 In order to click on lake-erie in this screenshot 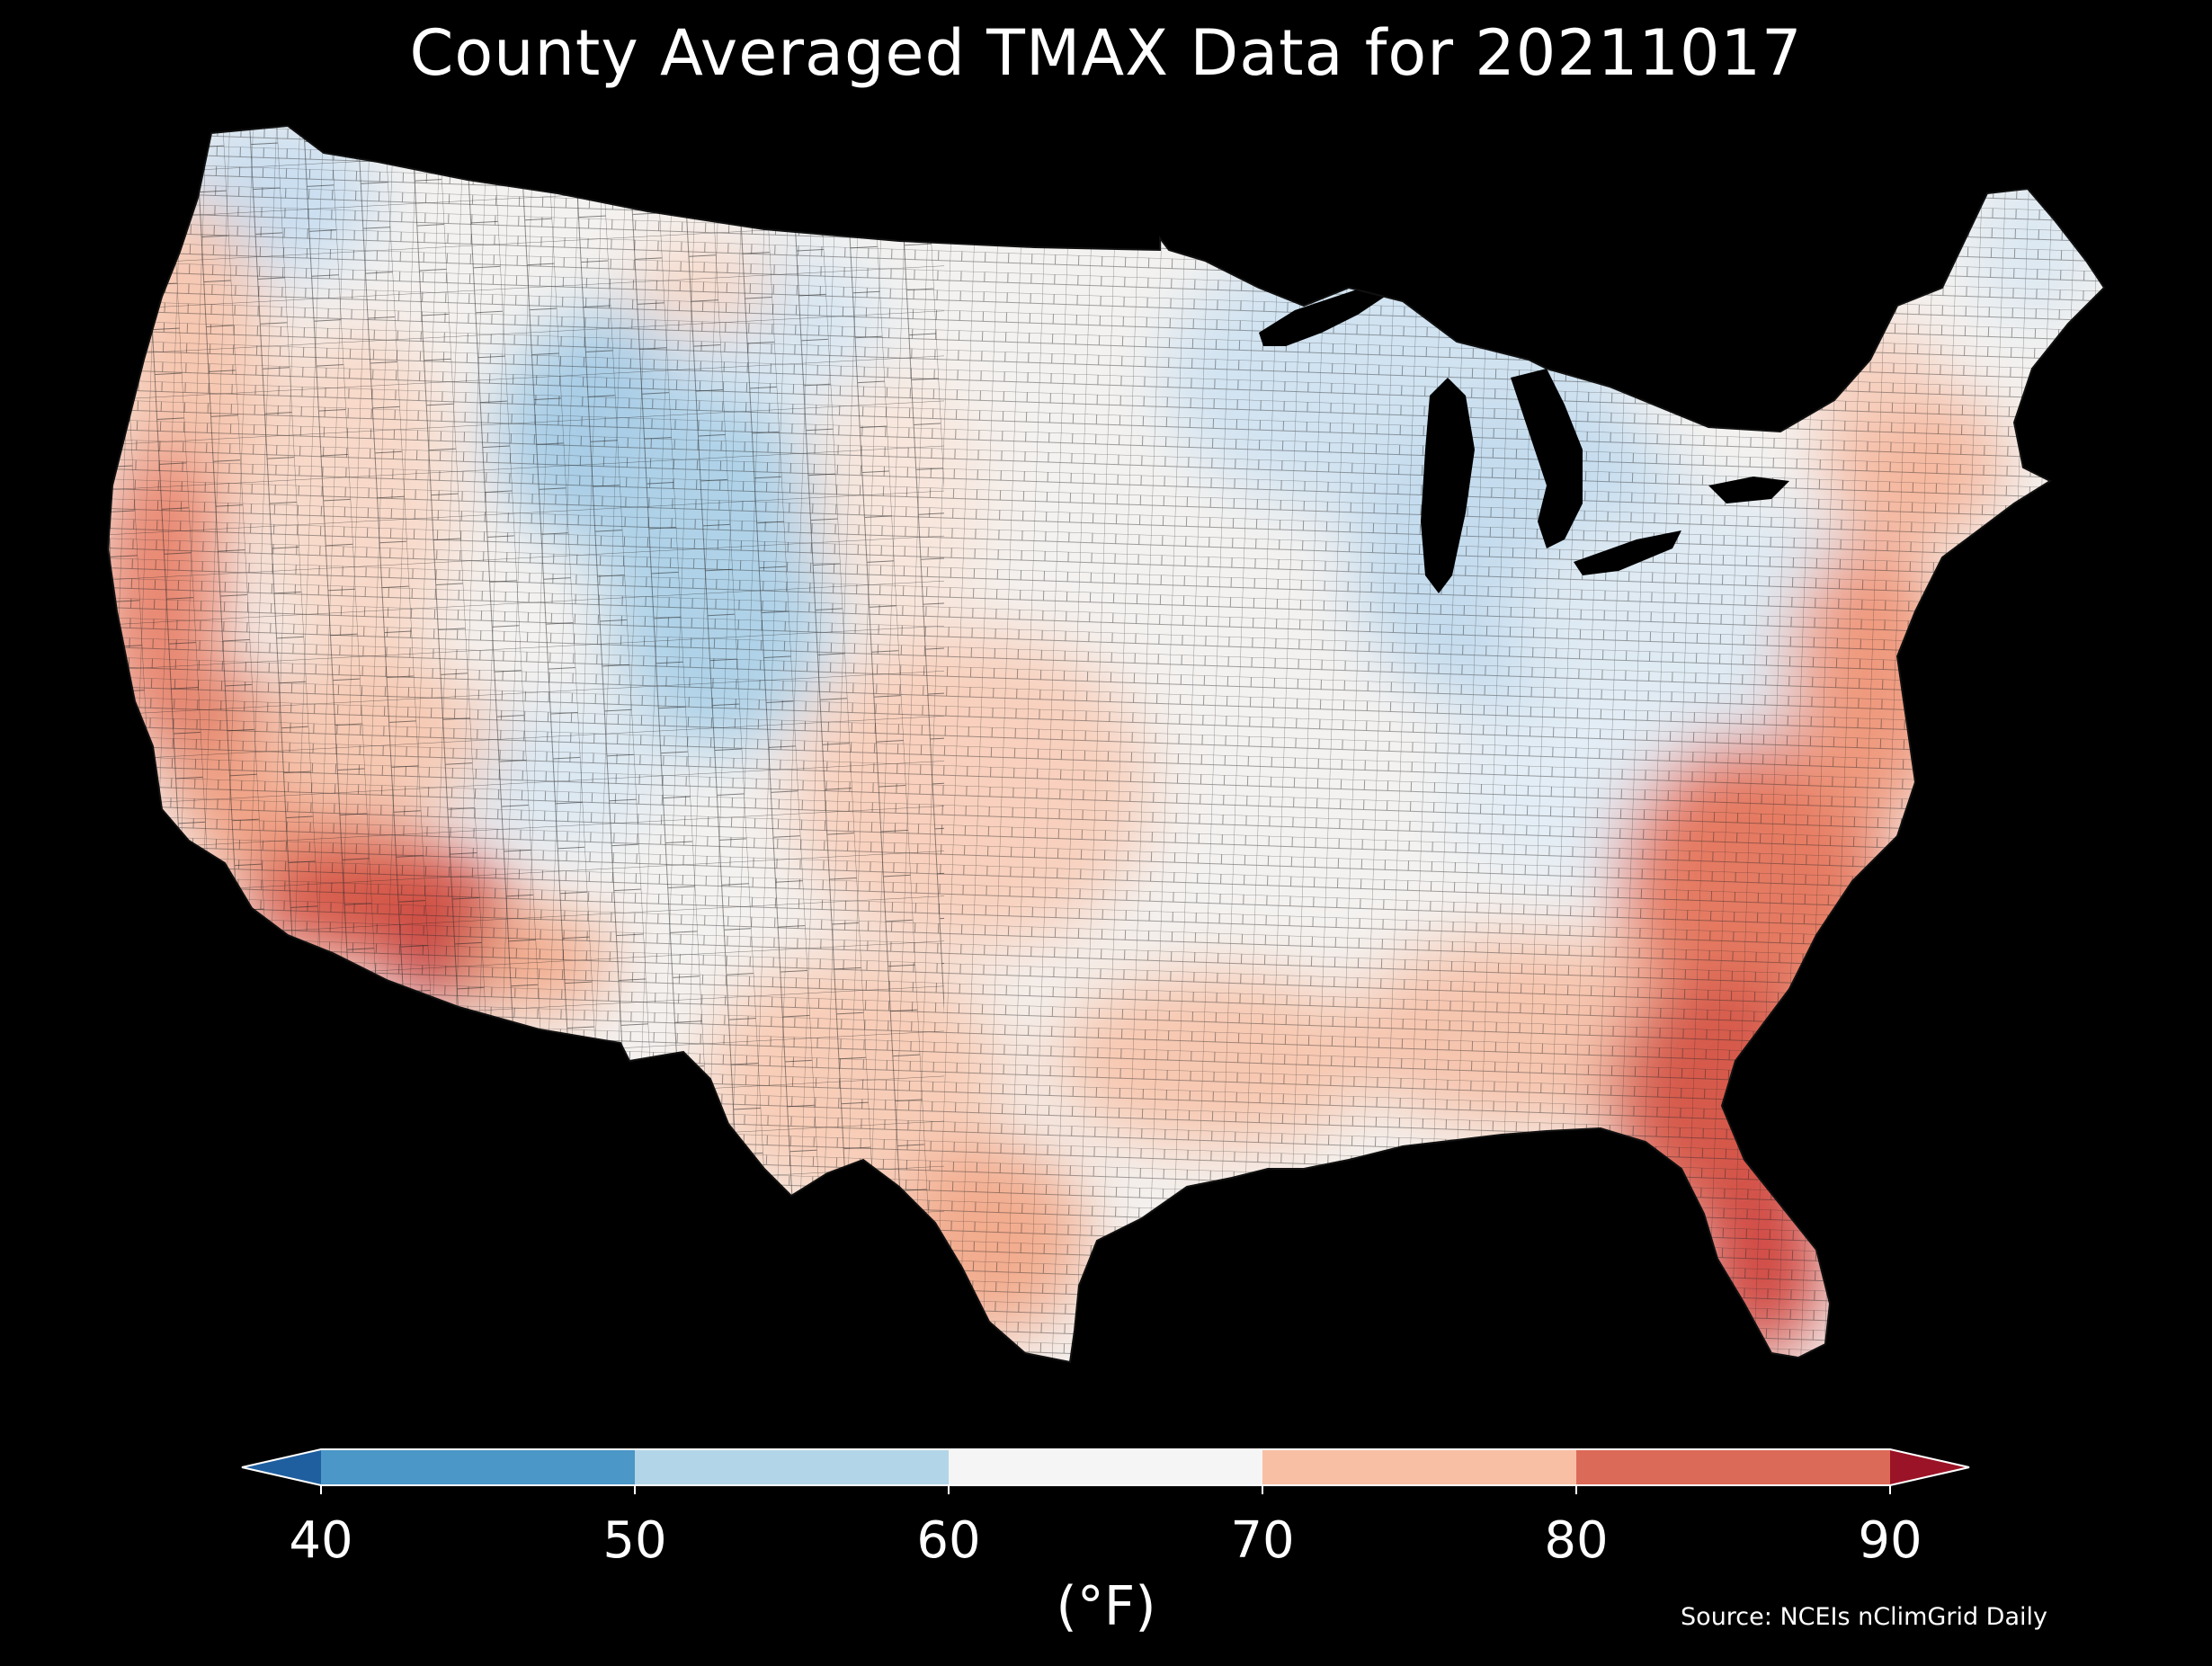, I will do `click(1627, 553)`.